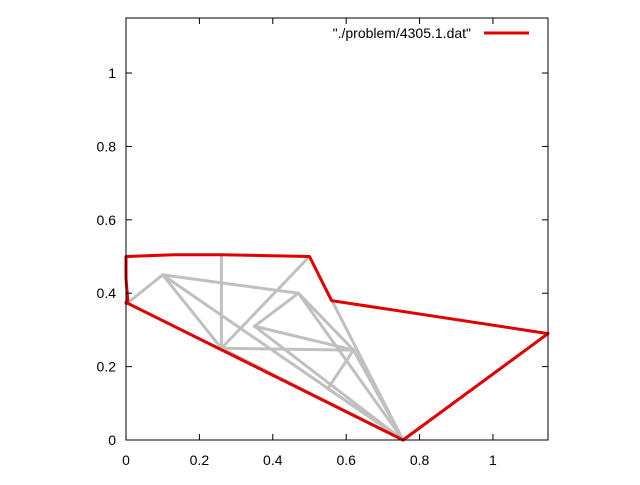 The image size is (640, 485). What do you see at coordinates (107, 146) in the screenshot?
I see `y-tick-label-4: 0.8` at bounding box center [107, 146].